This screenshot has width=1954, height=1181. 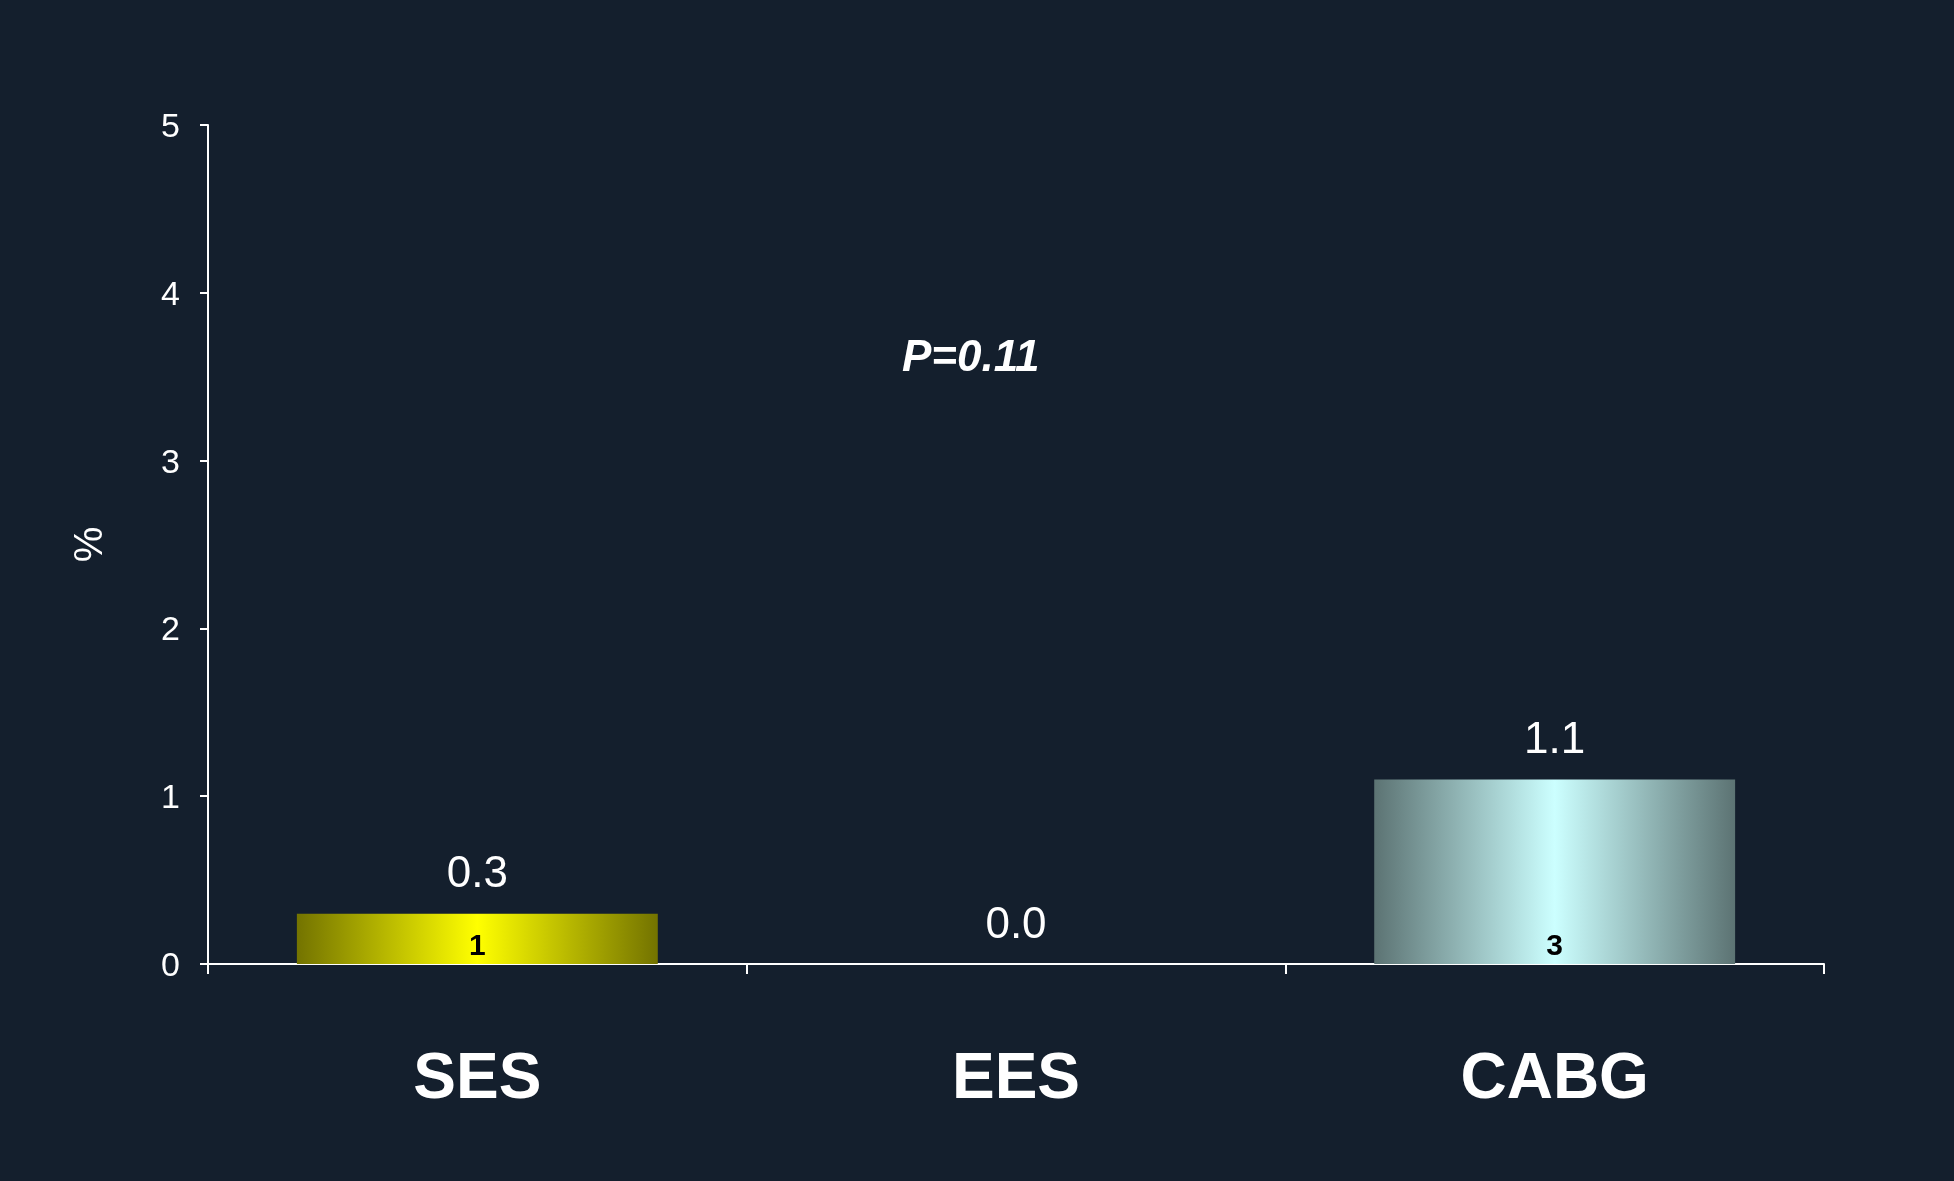 What do you see at coordinates (477, 872) in the screenshot?
I see `data-label: 0.3` at bounding box center [477, 872].